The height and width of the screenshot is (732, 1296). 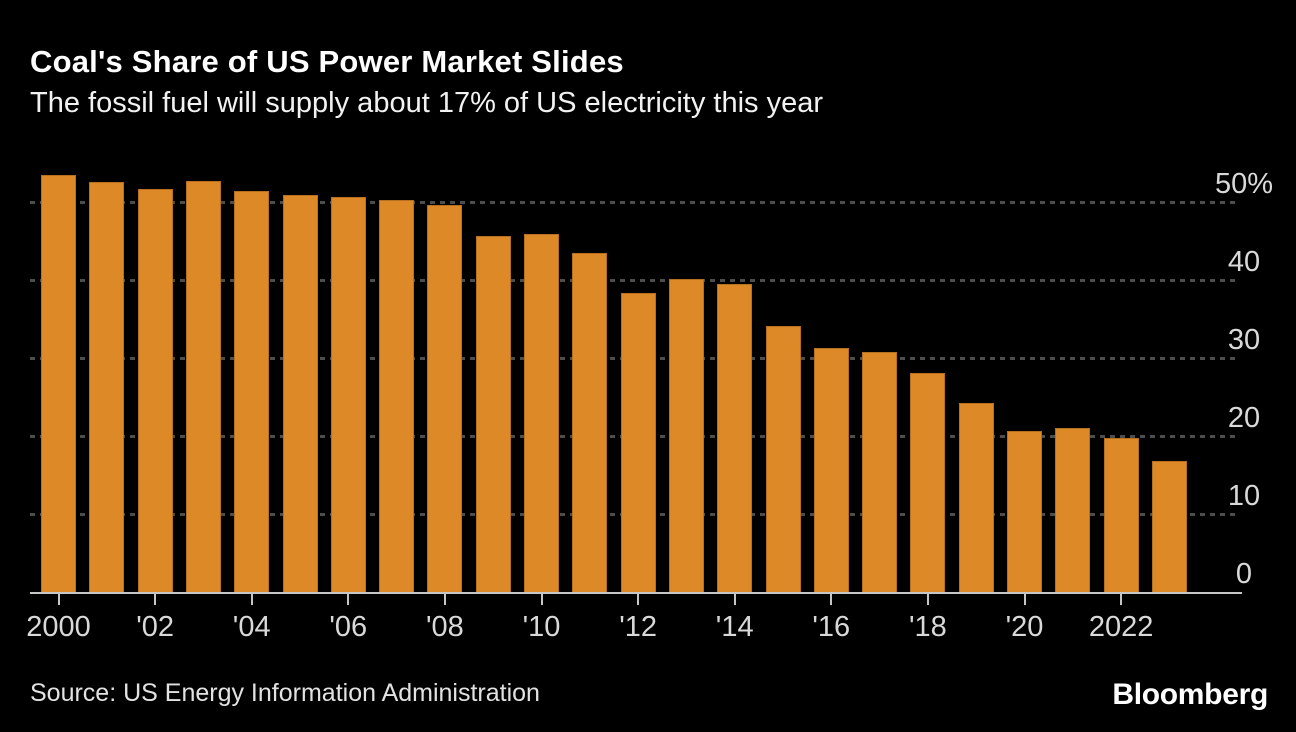 I want to click on bar-2023, so click(x=1169, y=527).